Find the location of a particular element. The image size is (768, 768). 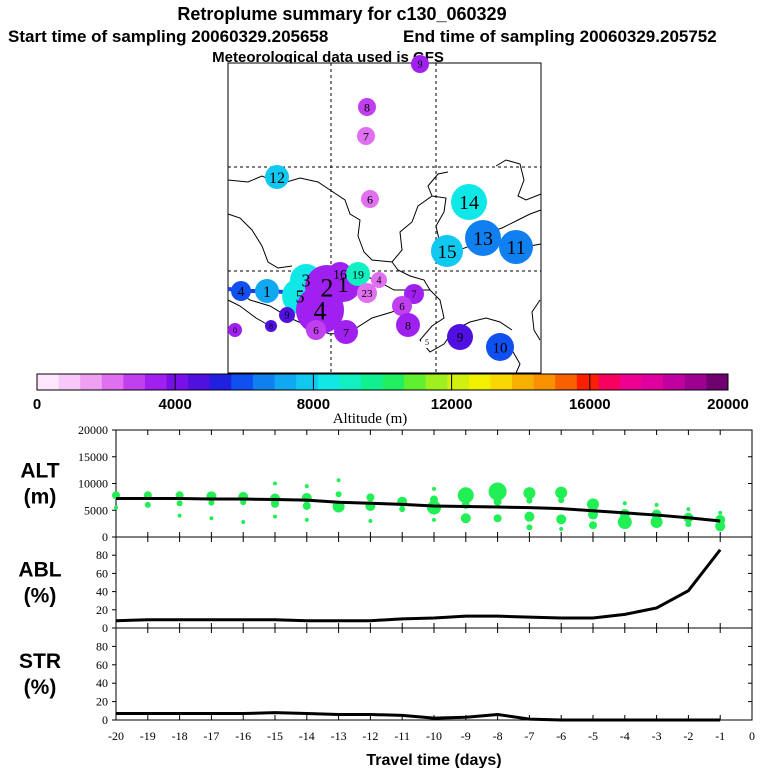

plume-label: 19 is located at coordinates (358, 274).